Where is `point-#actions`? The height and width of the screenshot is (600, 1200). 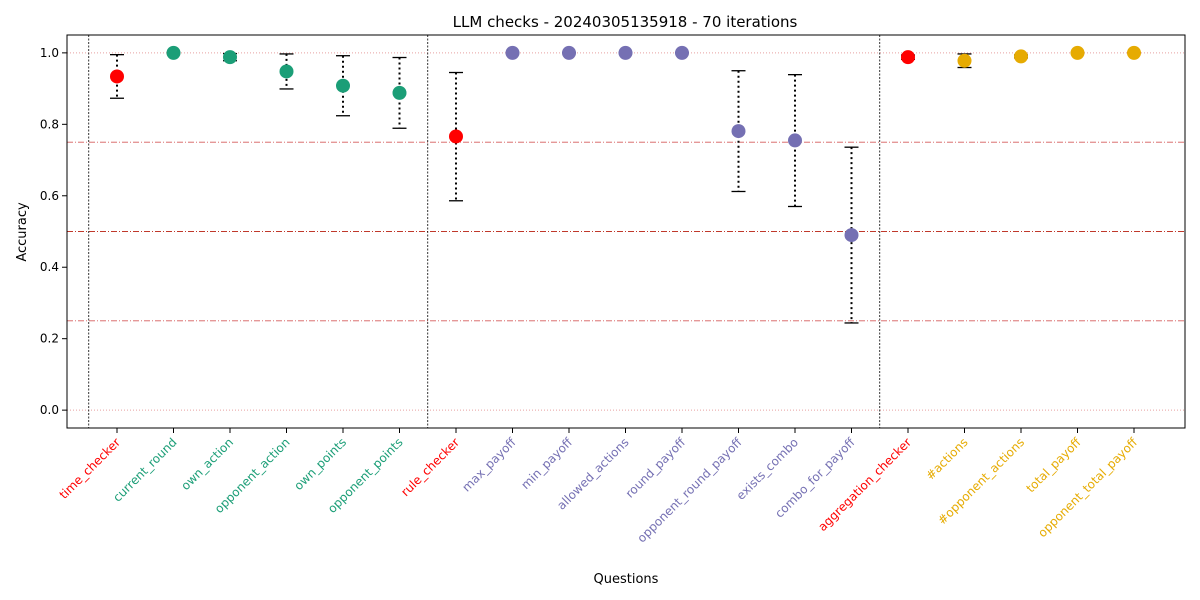 point-#actions is located at coordinates (964, 60).